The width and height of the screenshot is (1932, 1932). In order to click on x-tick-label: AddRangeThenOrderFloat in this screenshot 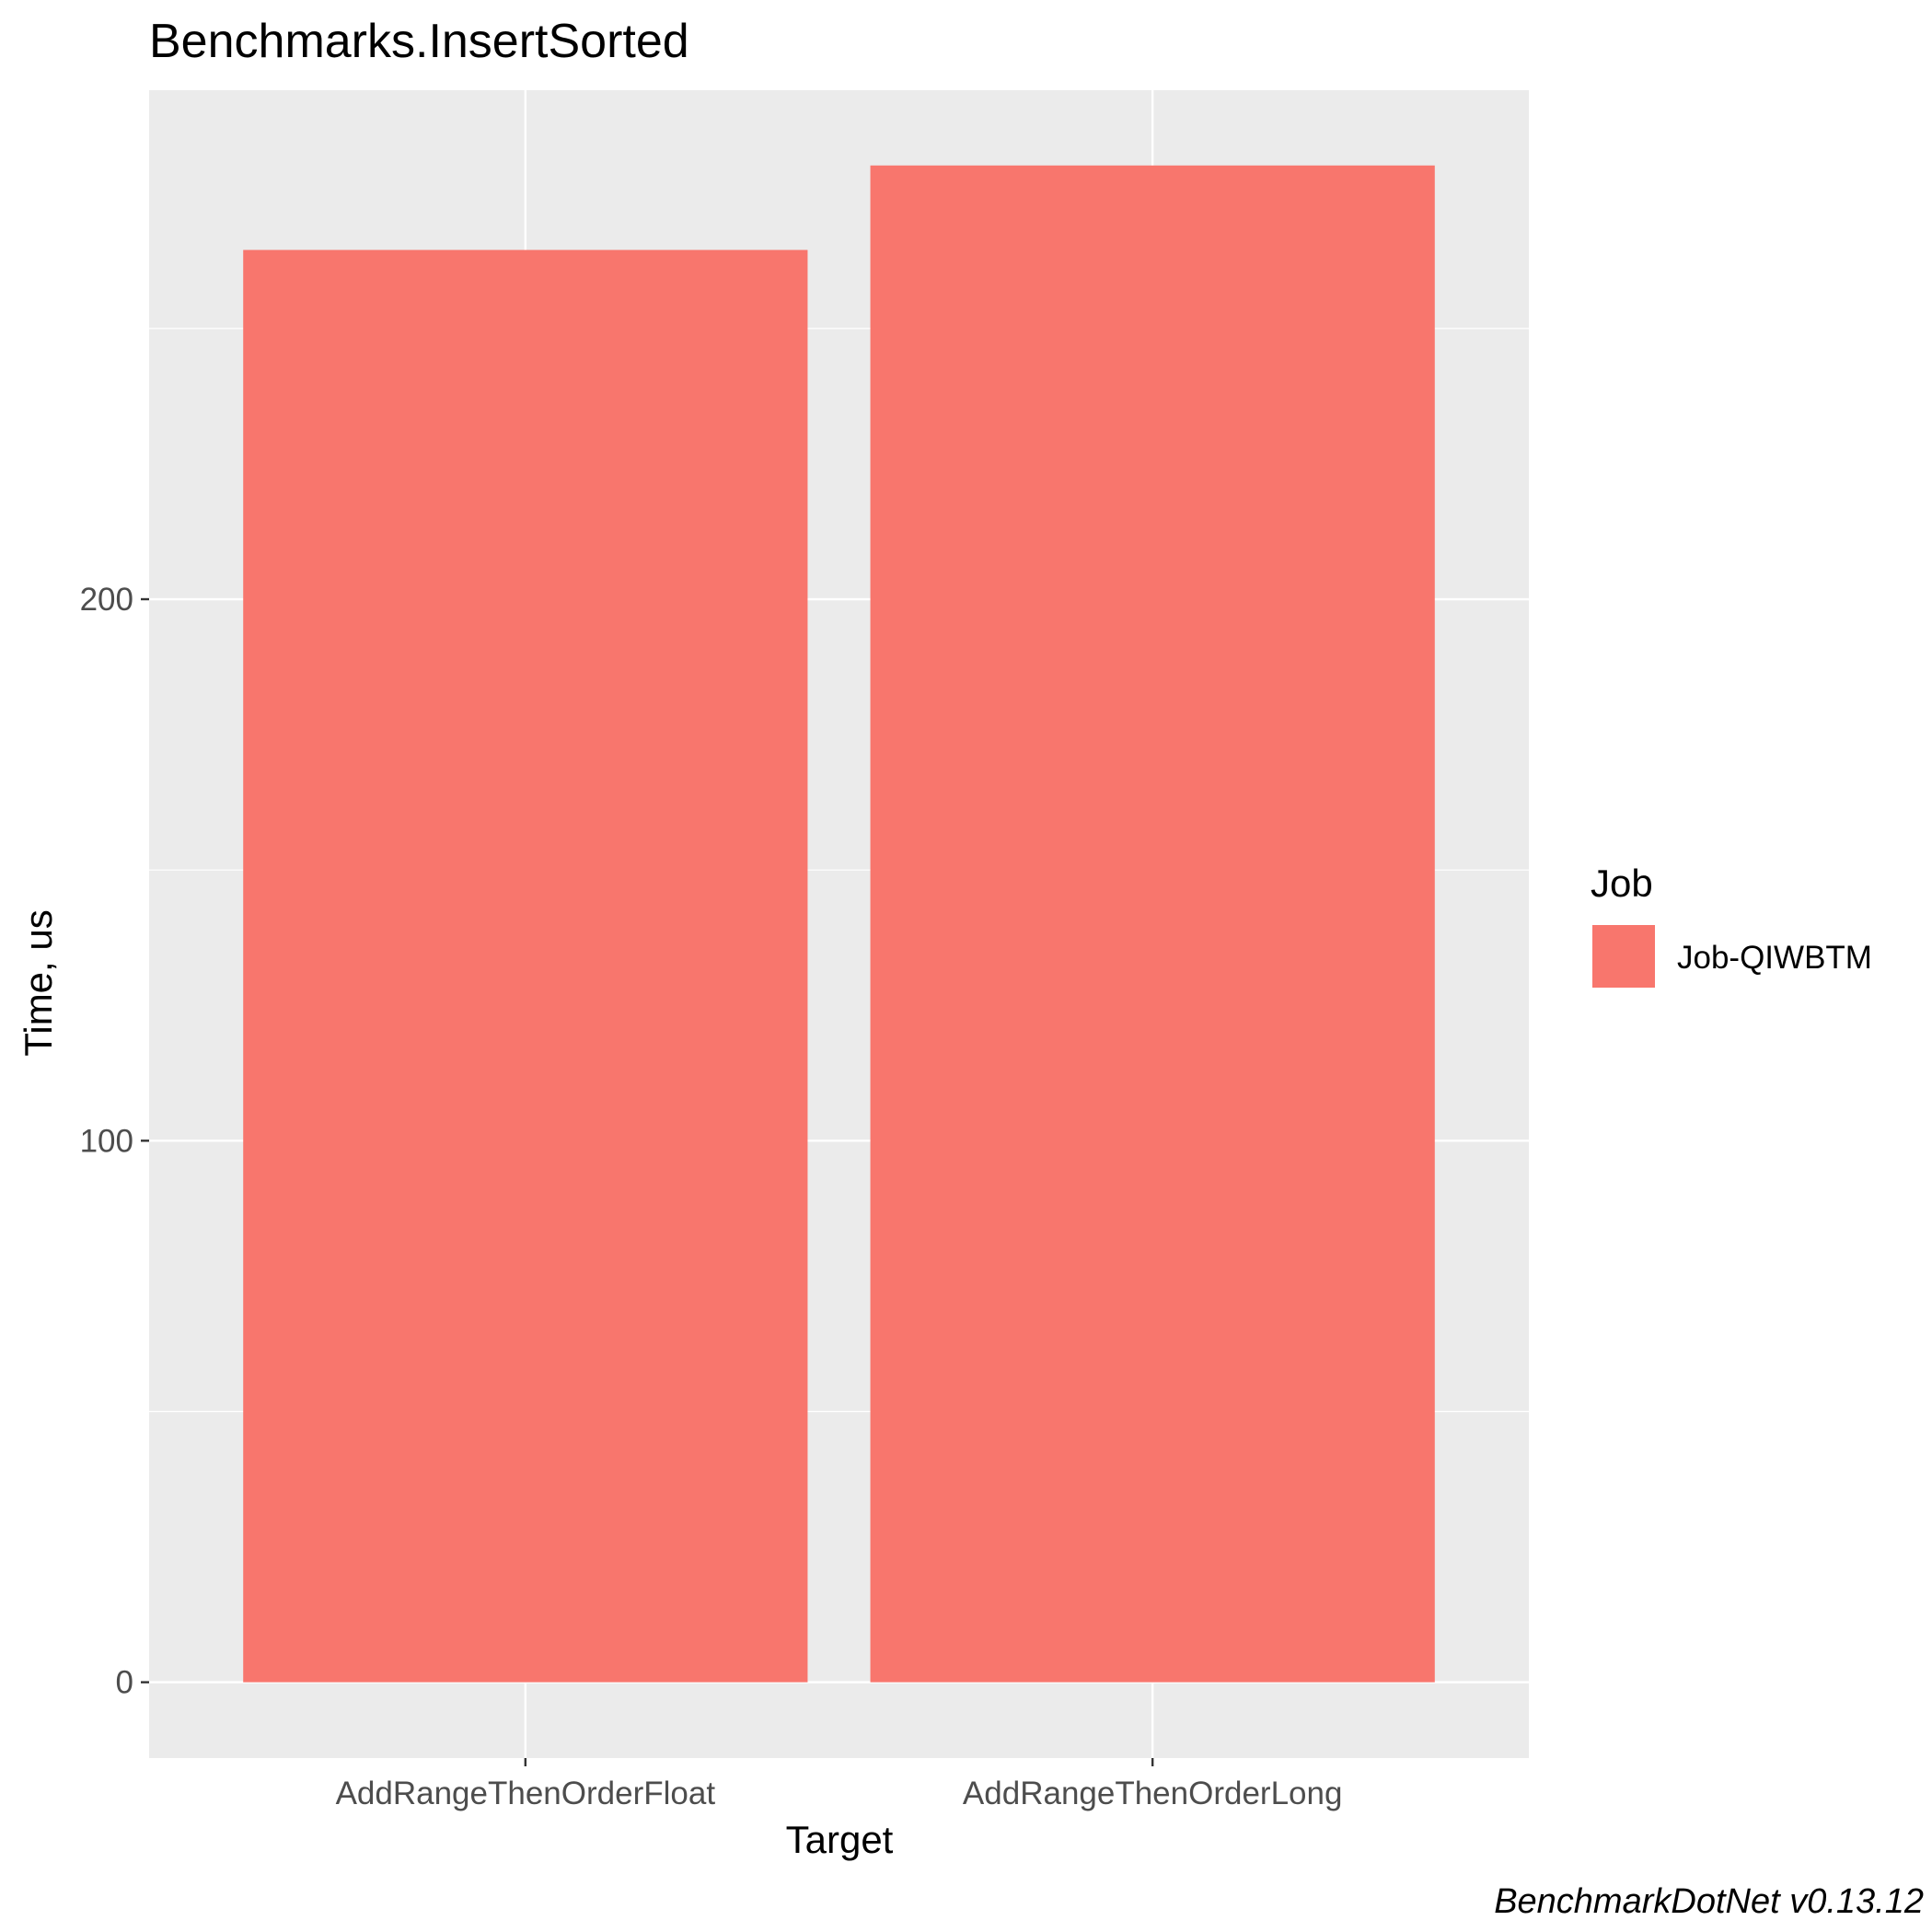, I will do `click(526, 1794)`.